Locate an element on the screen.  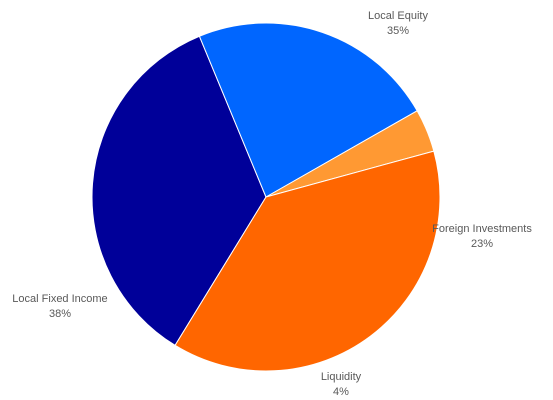
data-label-foreign-investments: Foreign Investments 23% is located at coordinates (482, 236).